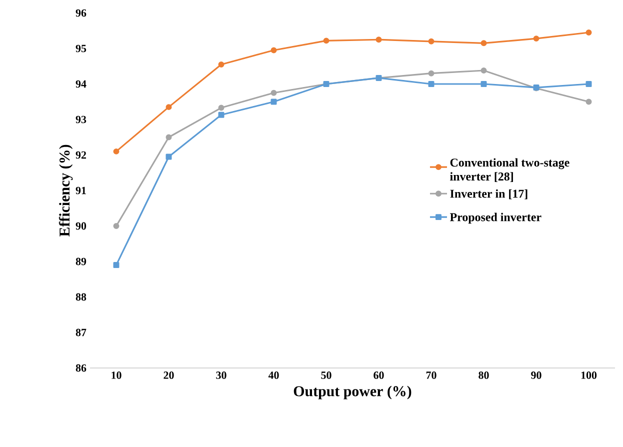  Describe the element at coordinates (81, 262) in the screenshot. I see `y-tick-label: 89` at that location.